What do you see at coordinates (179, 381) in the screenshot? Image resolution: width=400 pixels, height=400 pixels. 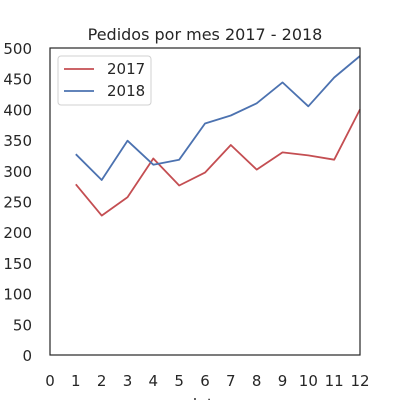 I see `x-tick-label: 5` at bounding box center [179, 381].